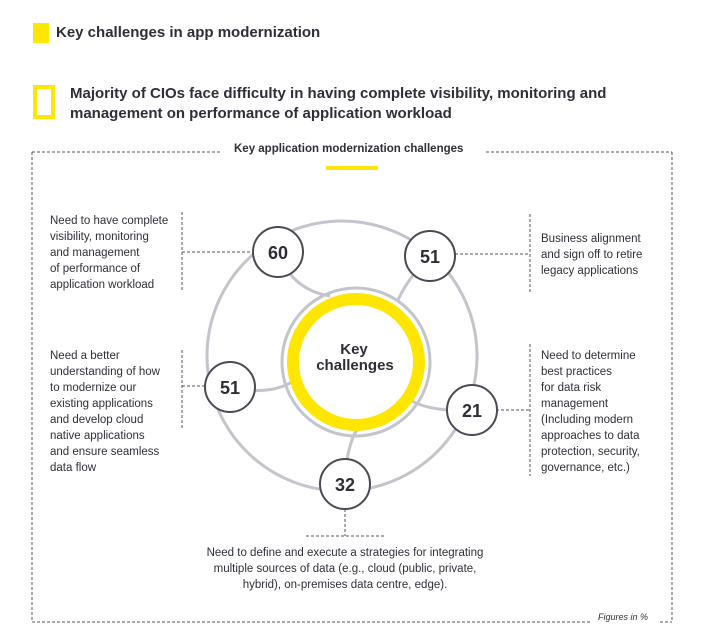 The image size is (708, 638). I want to click on node-32: 32, so click(345, 484).